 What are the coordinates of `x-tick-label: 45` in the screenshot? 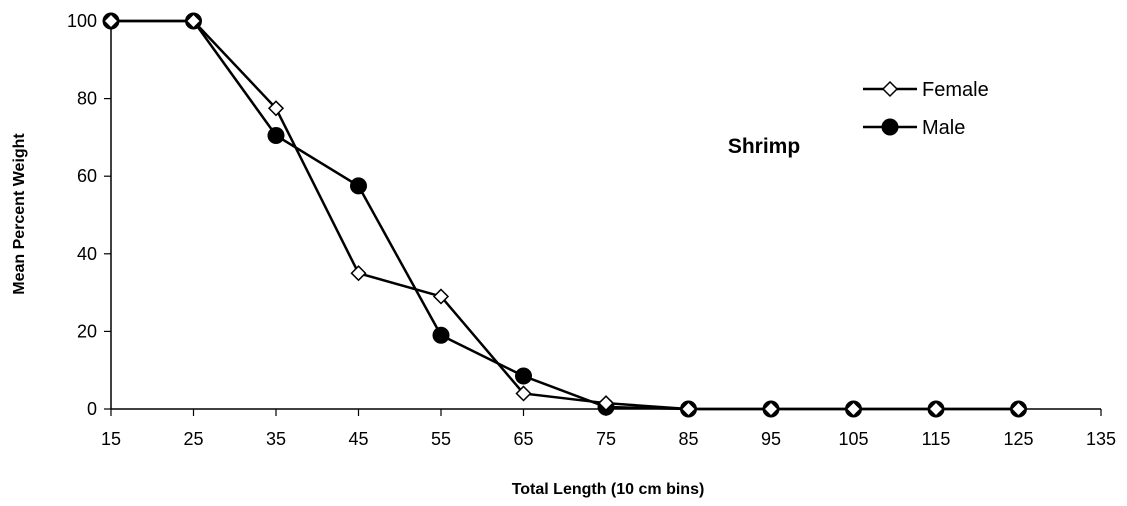 It's located at (358, 439).